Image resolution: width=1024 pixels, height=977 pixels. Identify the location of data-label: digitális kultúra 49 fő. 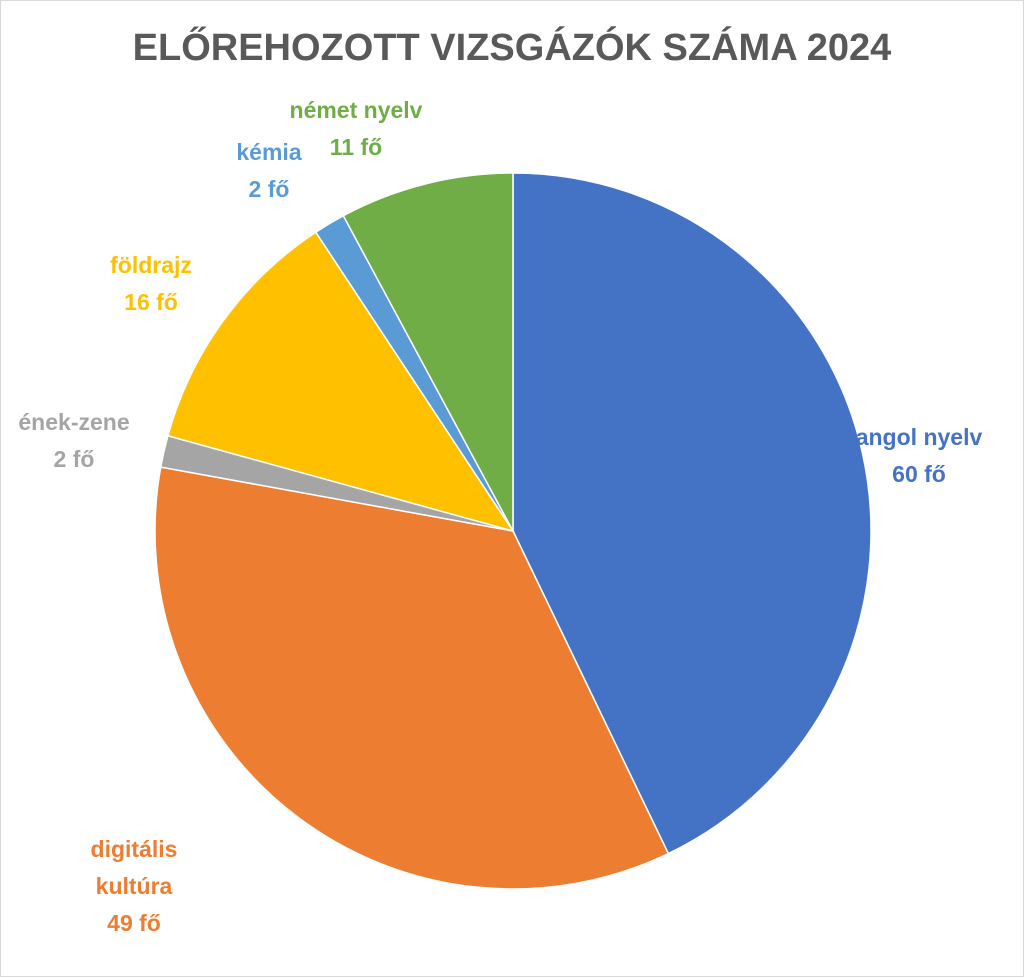
(134, 886).